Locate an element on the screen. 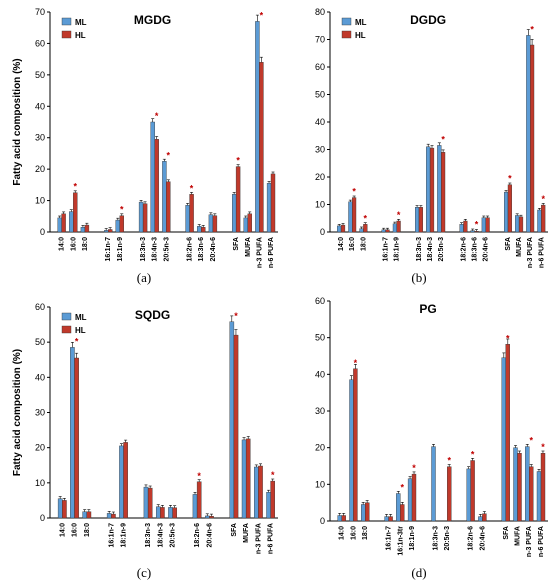 The image size is (550, 586). y-tick-label: 50 is located at coordinates (320, 338).